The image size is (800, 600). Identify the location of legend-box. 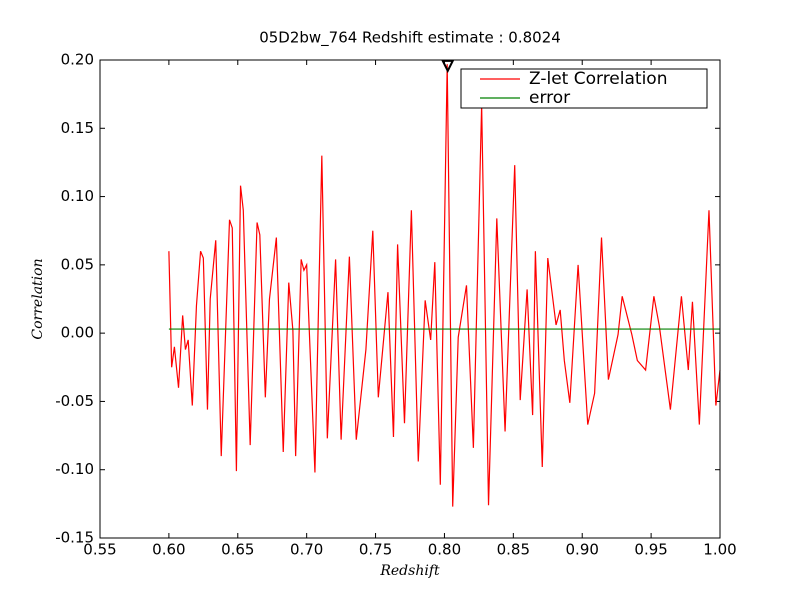
(584, 88).